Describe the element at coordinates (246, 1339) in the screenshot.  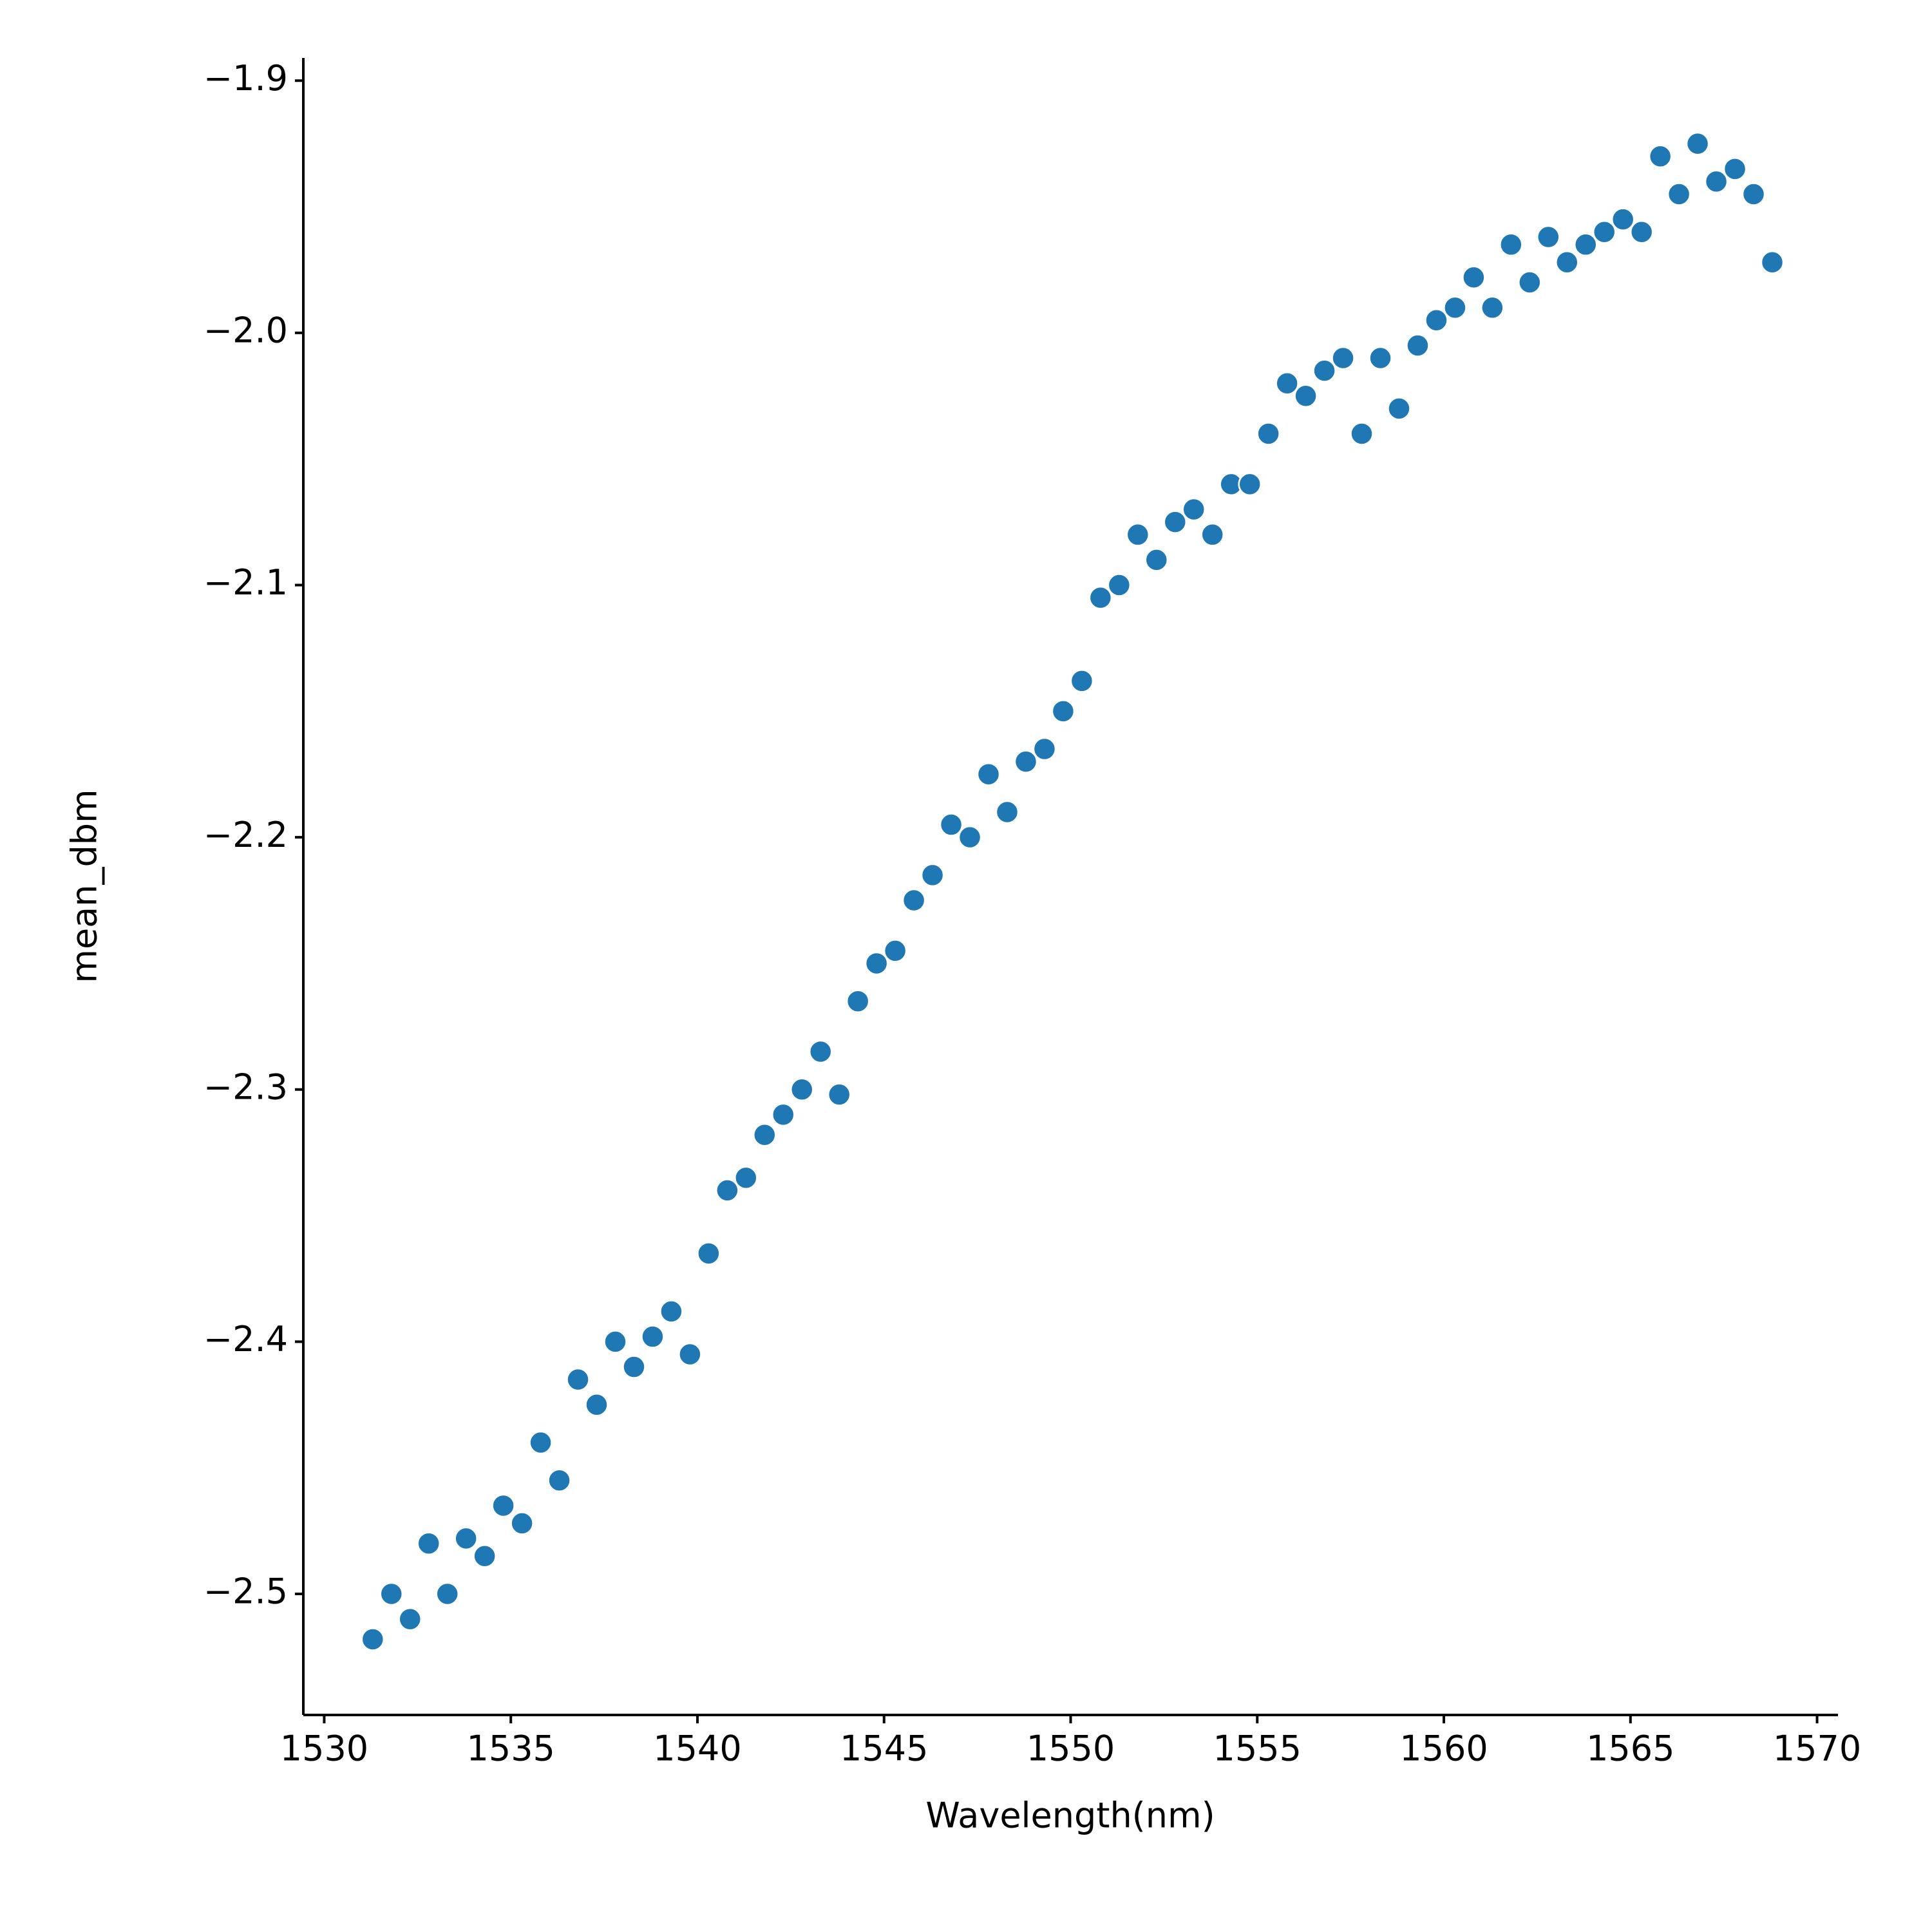
I see `y-tick-label: −2.4` at that location.